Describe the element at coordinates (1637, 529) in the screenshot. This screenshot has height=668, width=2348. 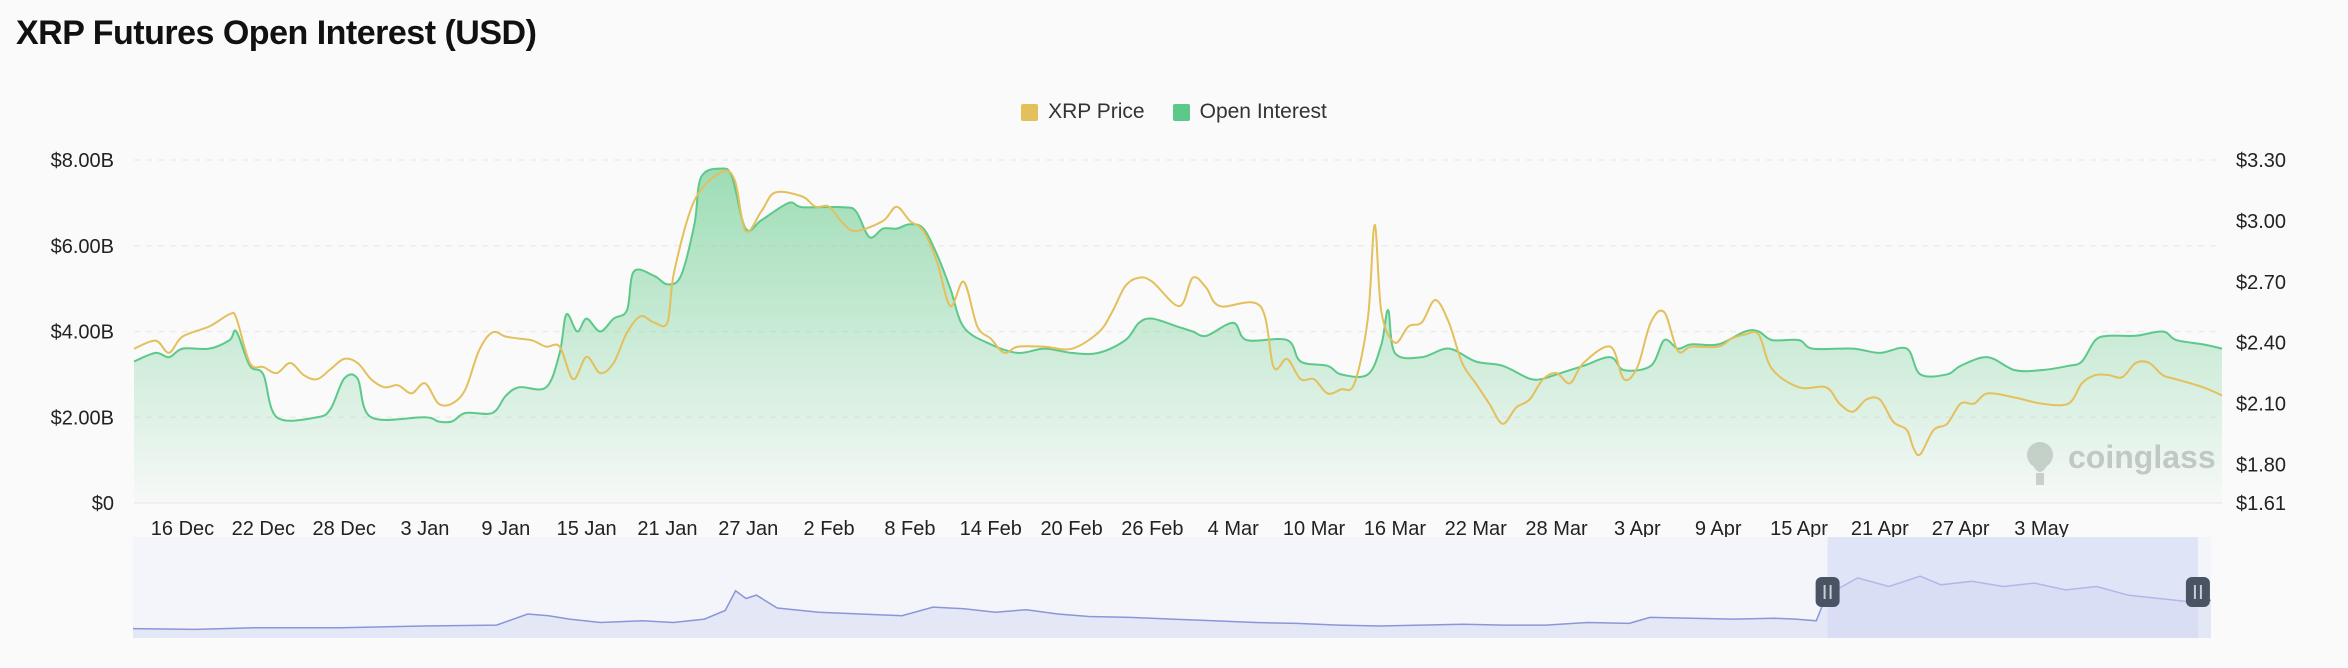
I see `x-tick-label: 3 Apr` at that location.